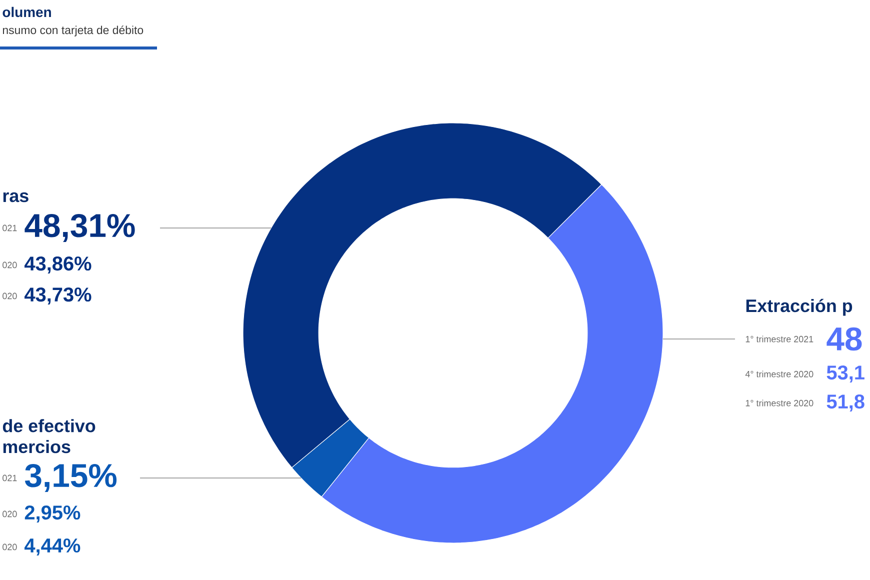  What do you see at coordinates (52, 547) in the screenshot?
I see `text: 4,44%` at bounding box center [52, 547].